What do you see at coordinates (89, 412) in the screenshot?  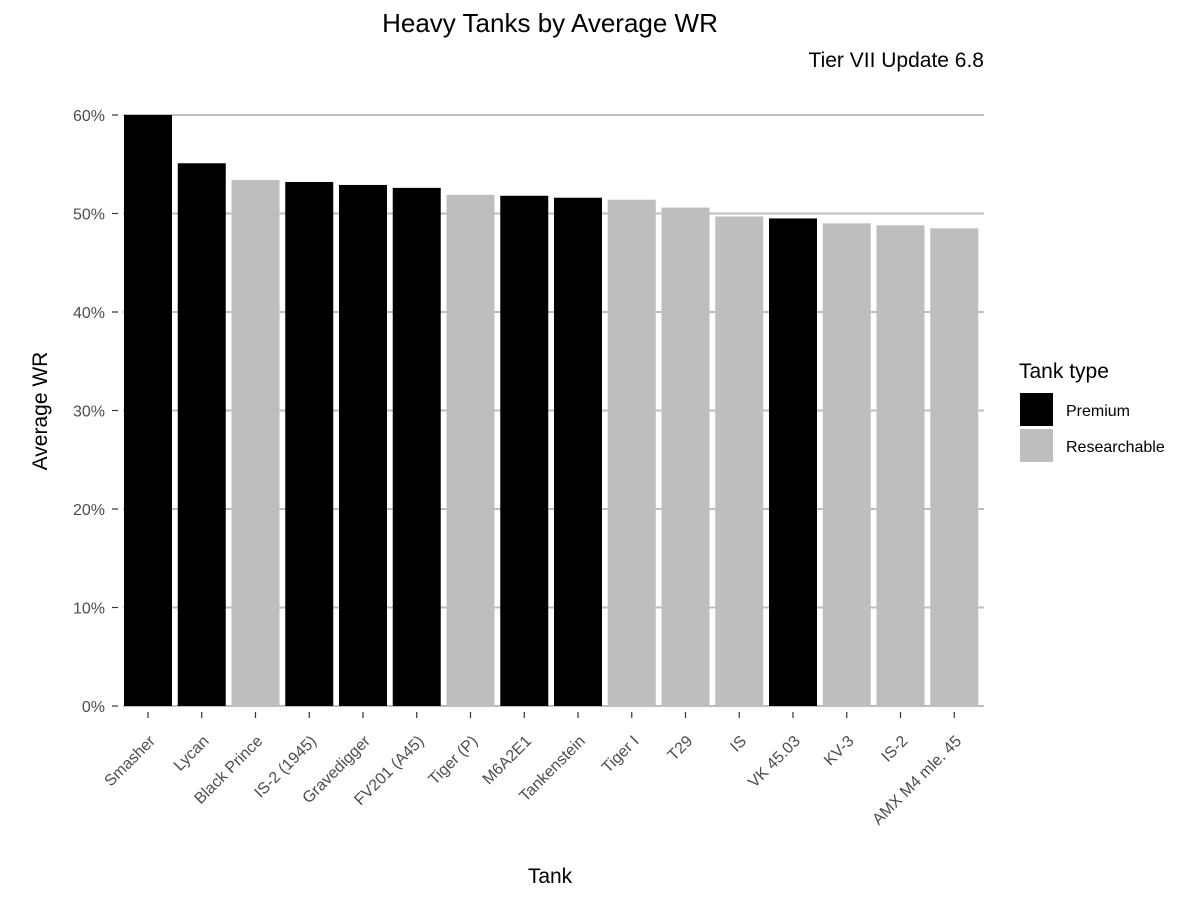 I see `y-tick-label: 30%` at bounding box center [89, 412].